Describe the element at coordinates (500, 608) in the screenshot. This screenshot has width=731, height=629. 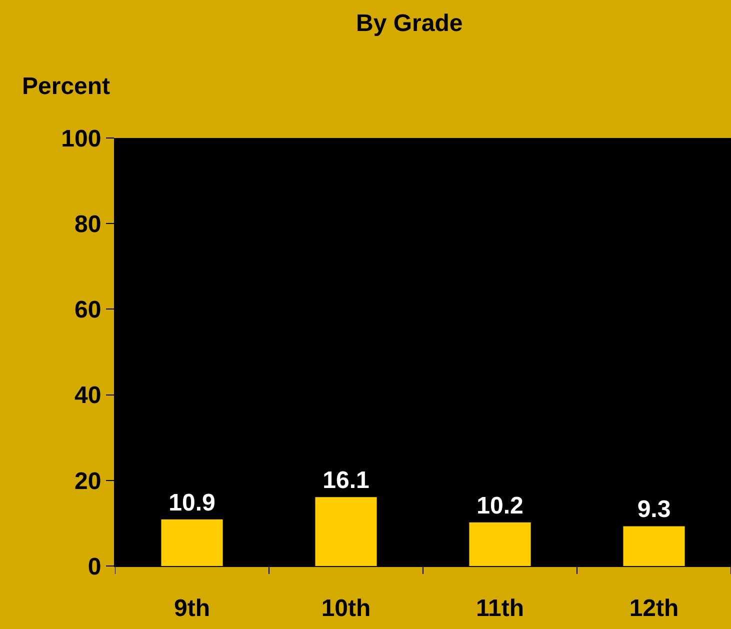
I see `x-tick-label: 11th` at that location.